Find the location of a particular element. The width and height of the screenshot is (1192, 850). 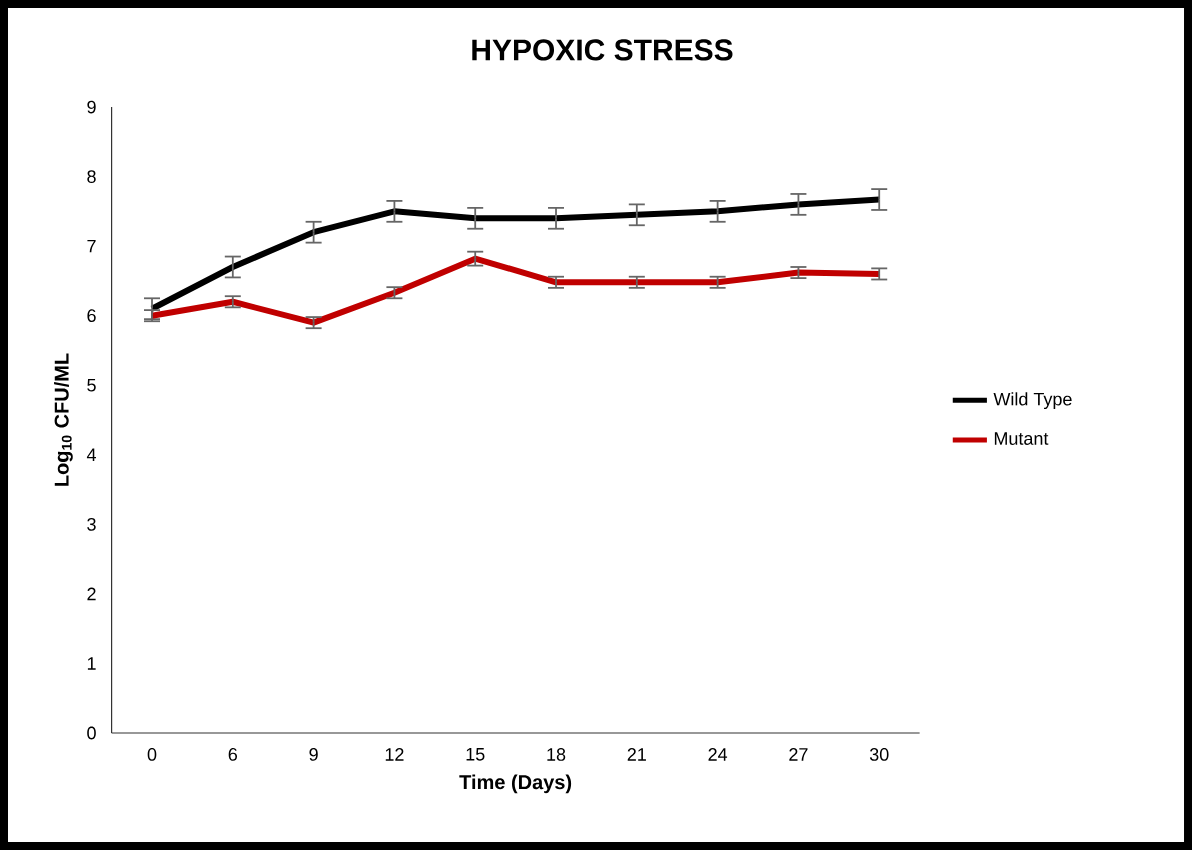

x-tick-label: 24 is located at coordinates (718, 754).